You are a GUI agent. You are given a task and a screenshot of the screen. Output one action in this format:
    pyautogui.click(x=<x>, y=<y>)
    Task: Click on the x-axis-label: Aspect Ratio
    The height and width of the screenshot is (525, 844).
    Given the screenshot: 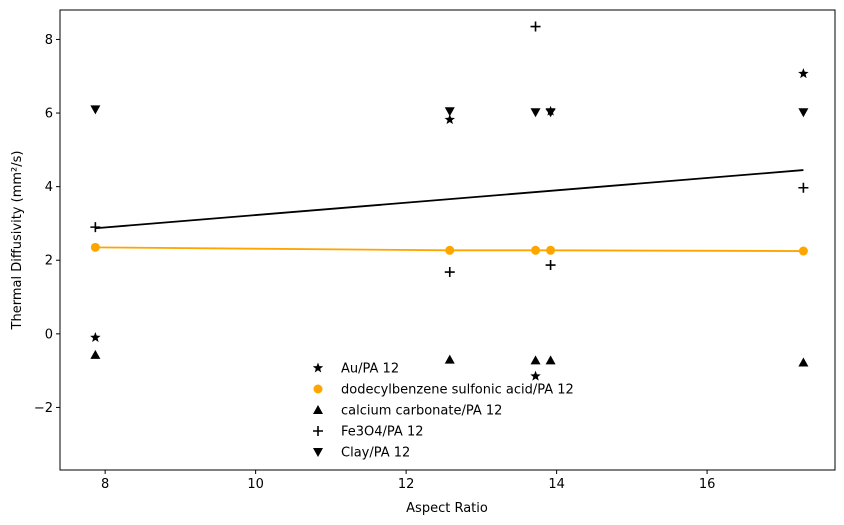 What is the action you would take?
    pyautogui.click(x=447, y=508)
    